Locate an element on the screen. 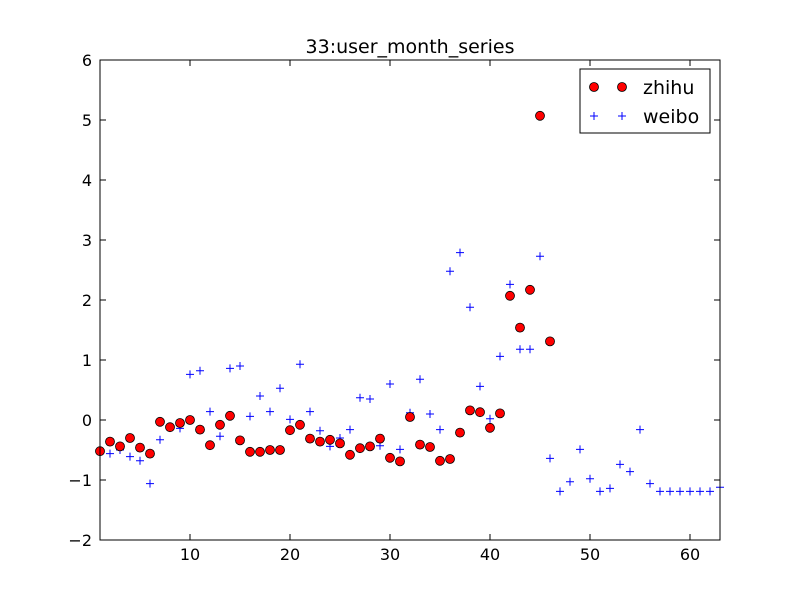 This screenshot has height=600, width=800. legend-box is located at coordinates (645, 101).